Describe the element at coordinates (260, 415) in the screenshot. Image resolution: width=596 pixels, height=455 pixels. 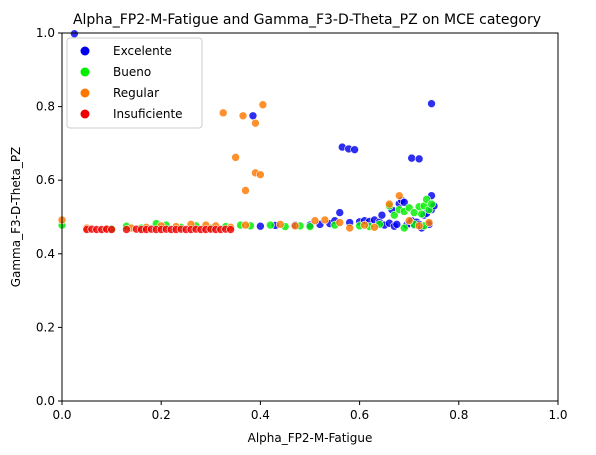
I see `x-tick-label: 0.4` at that location.